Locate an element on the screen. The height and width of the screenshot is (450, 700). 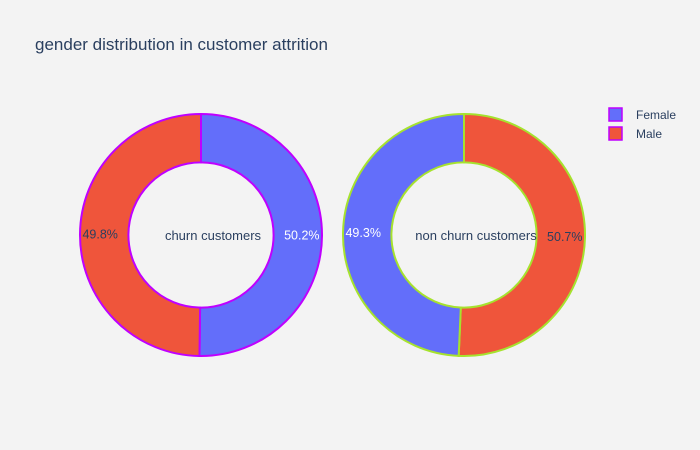
slice-label-churn-male: 49.8% is located at coordinates (99, 234).